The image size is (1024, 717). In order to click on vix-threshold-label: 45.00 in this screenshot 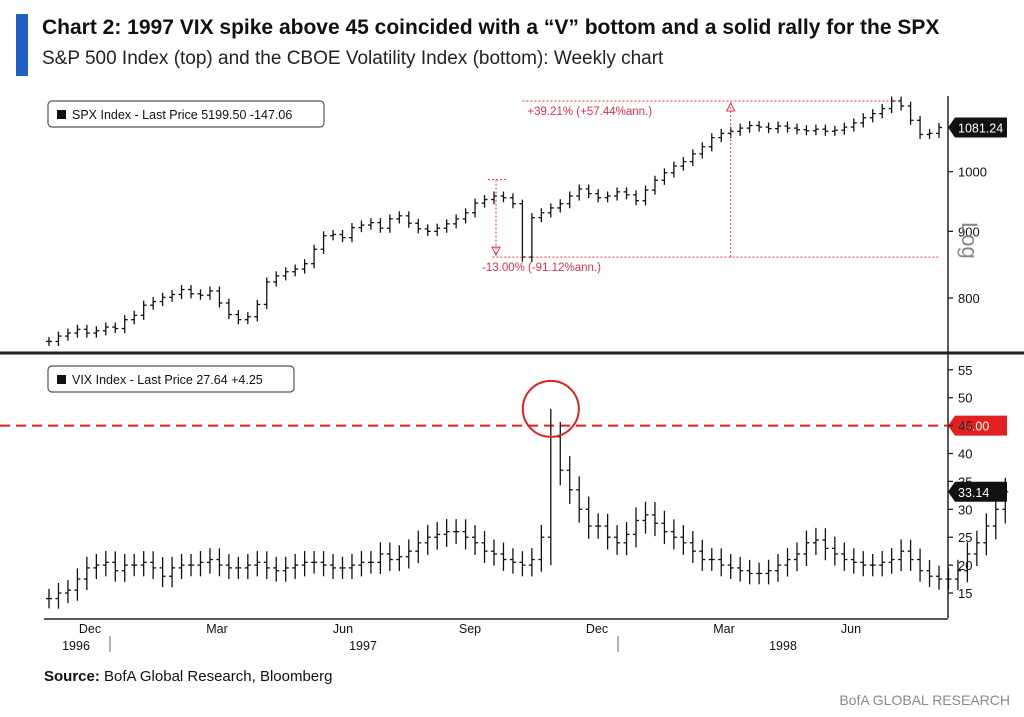, I will do `click(973, 427)`.